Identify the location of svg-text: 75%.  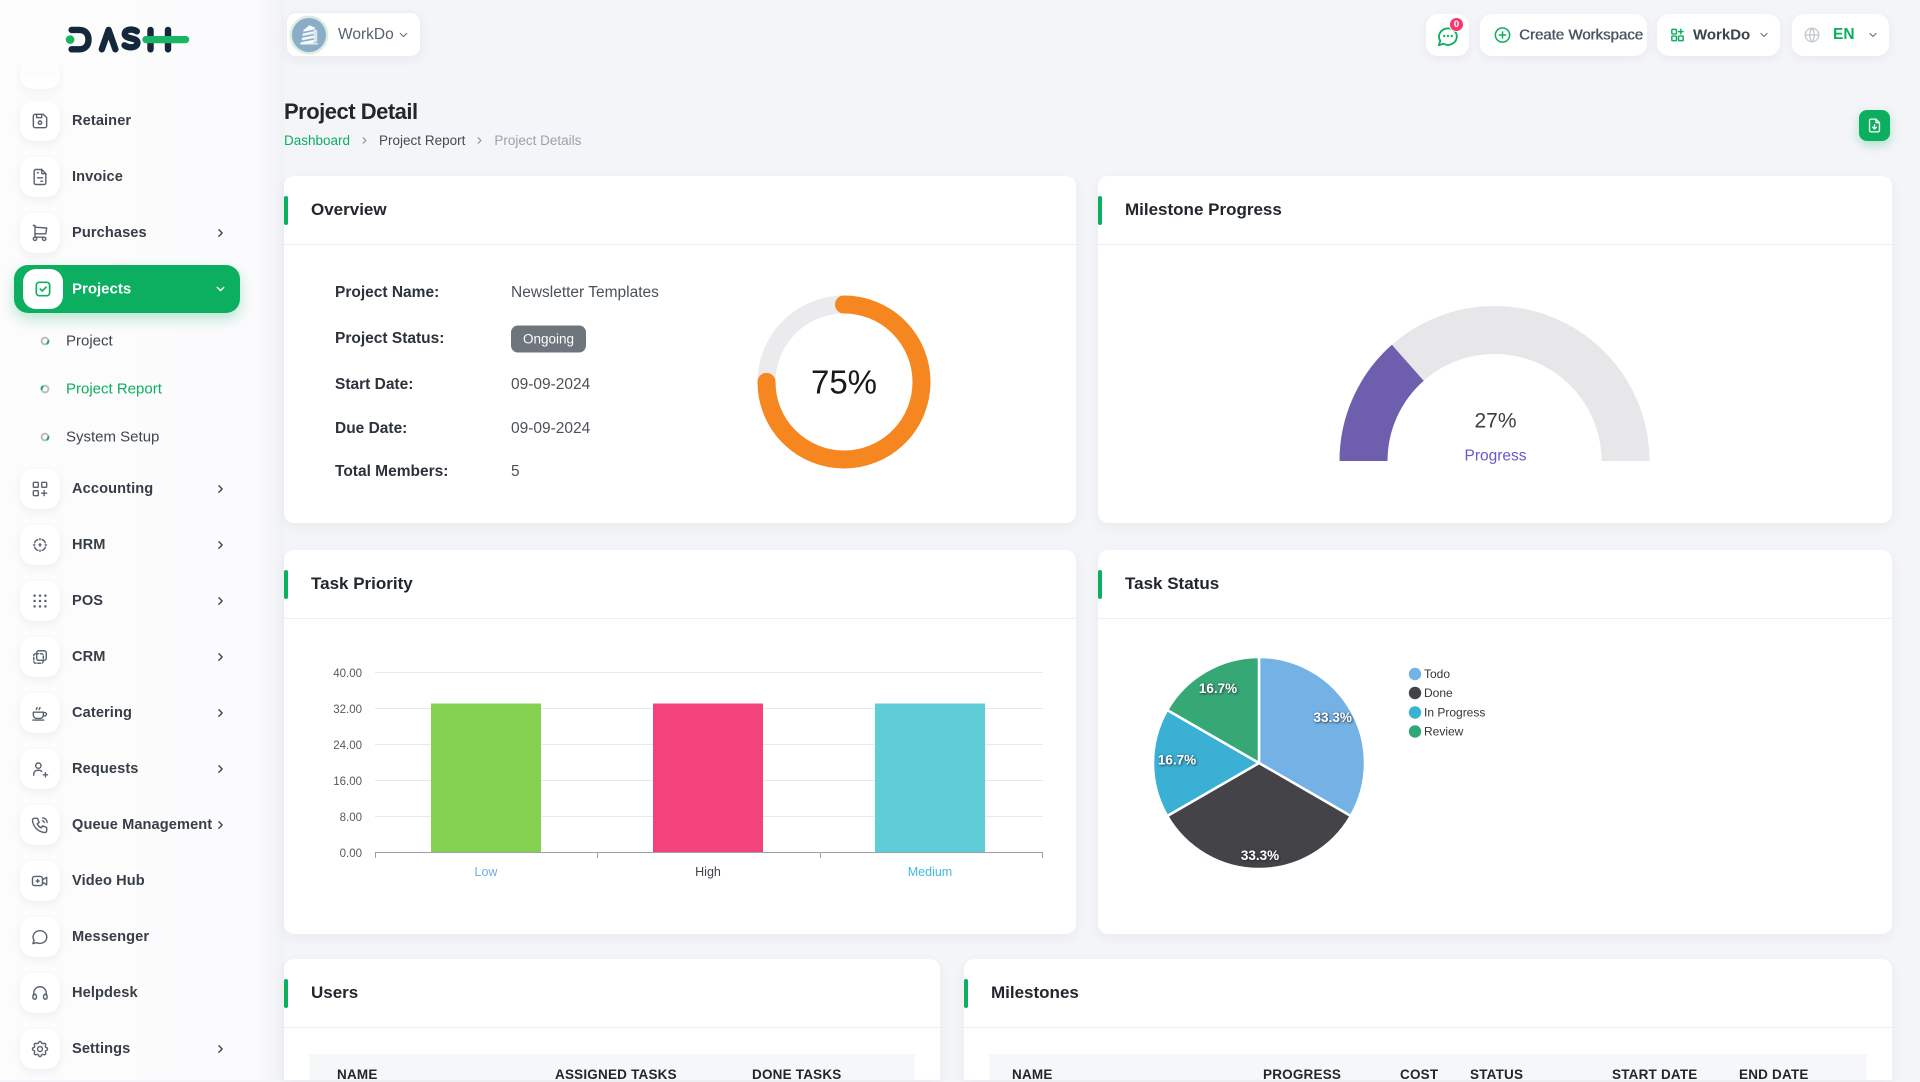
(844, 382).